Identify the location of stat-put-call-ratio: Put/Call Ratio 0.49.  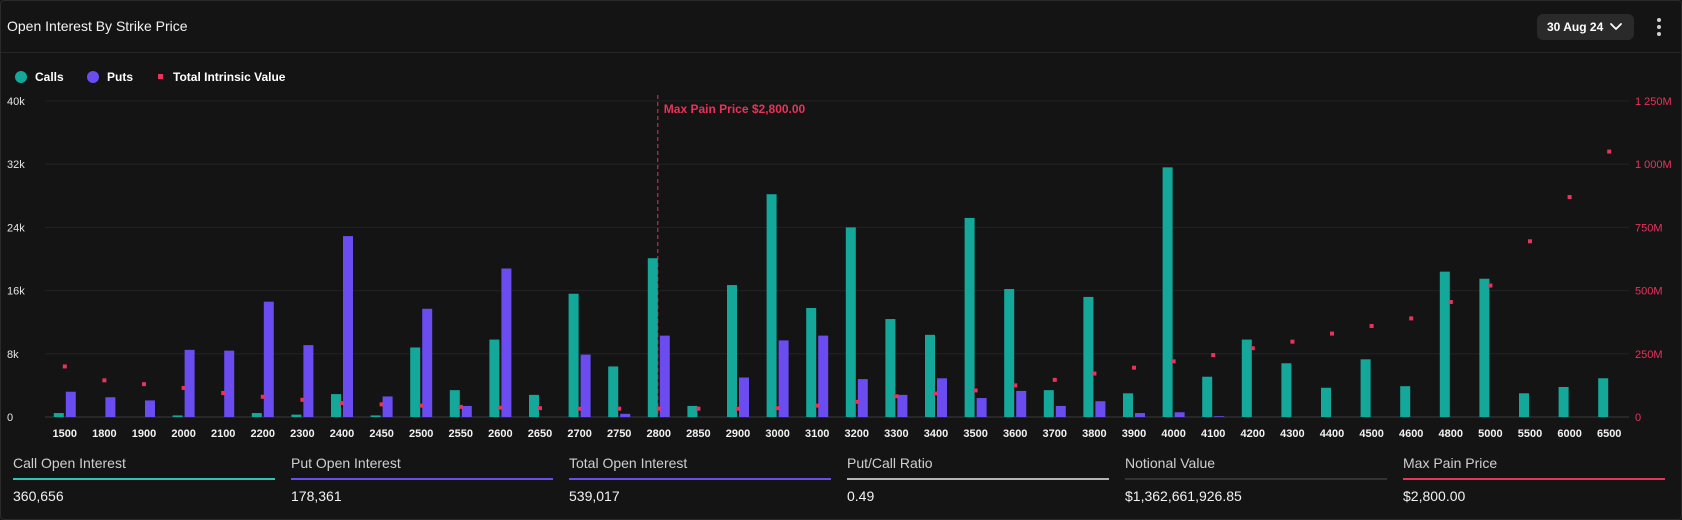
(978, 477).